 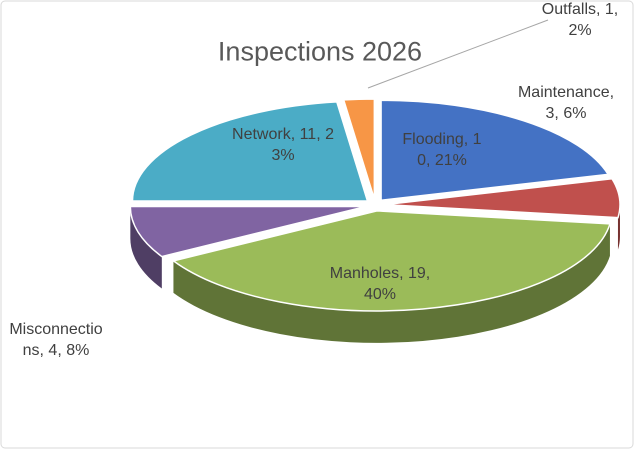 What do you see at coordinates (580, 20) in the screenshot?
I see `data-label: Outfalls, 1, 2%` at bounding box center [580, 20].